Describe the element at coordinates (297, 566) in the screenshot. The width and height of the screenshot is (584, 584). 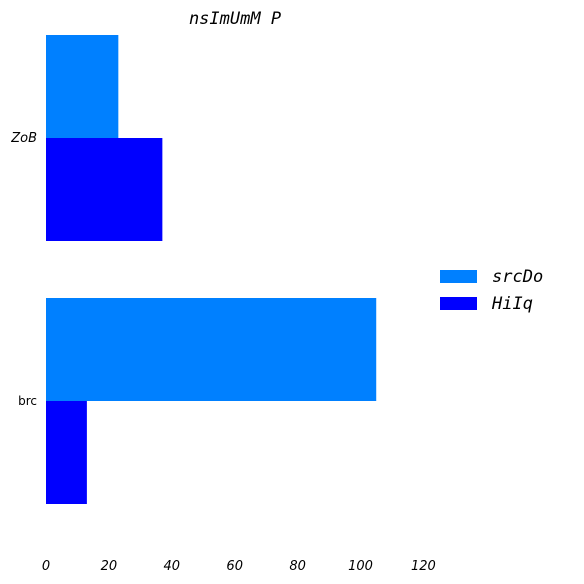
I see `x-tick-label: 80` at that location.